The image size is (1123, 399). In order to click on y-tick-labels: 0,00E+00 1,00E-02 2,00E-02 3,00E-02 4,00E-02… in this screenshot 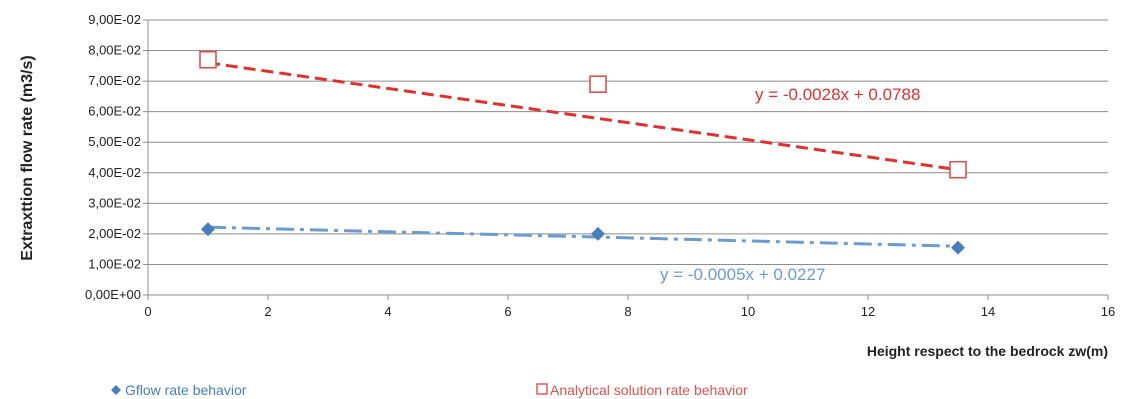, I will do `click(113, 157)`.